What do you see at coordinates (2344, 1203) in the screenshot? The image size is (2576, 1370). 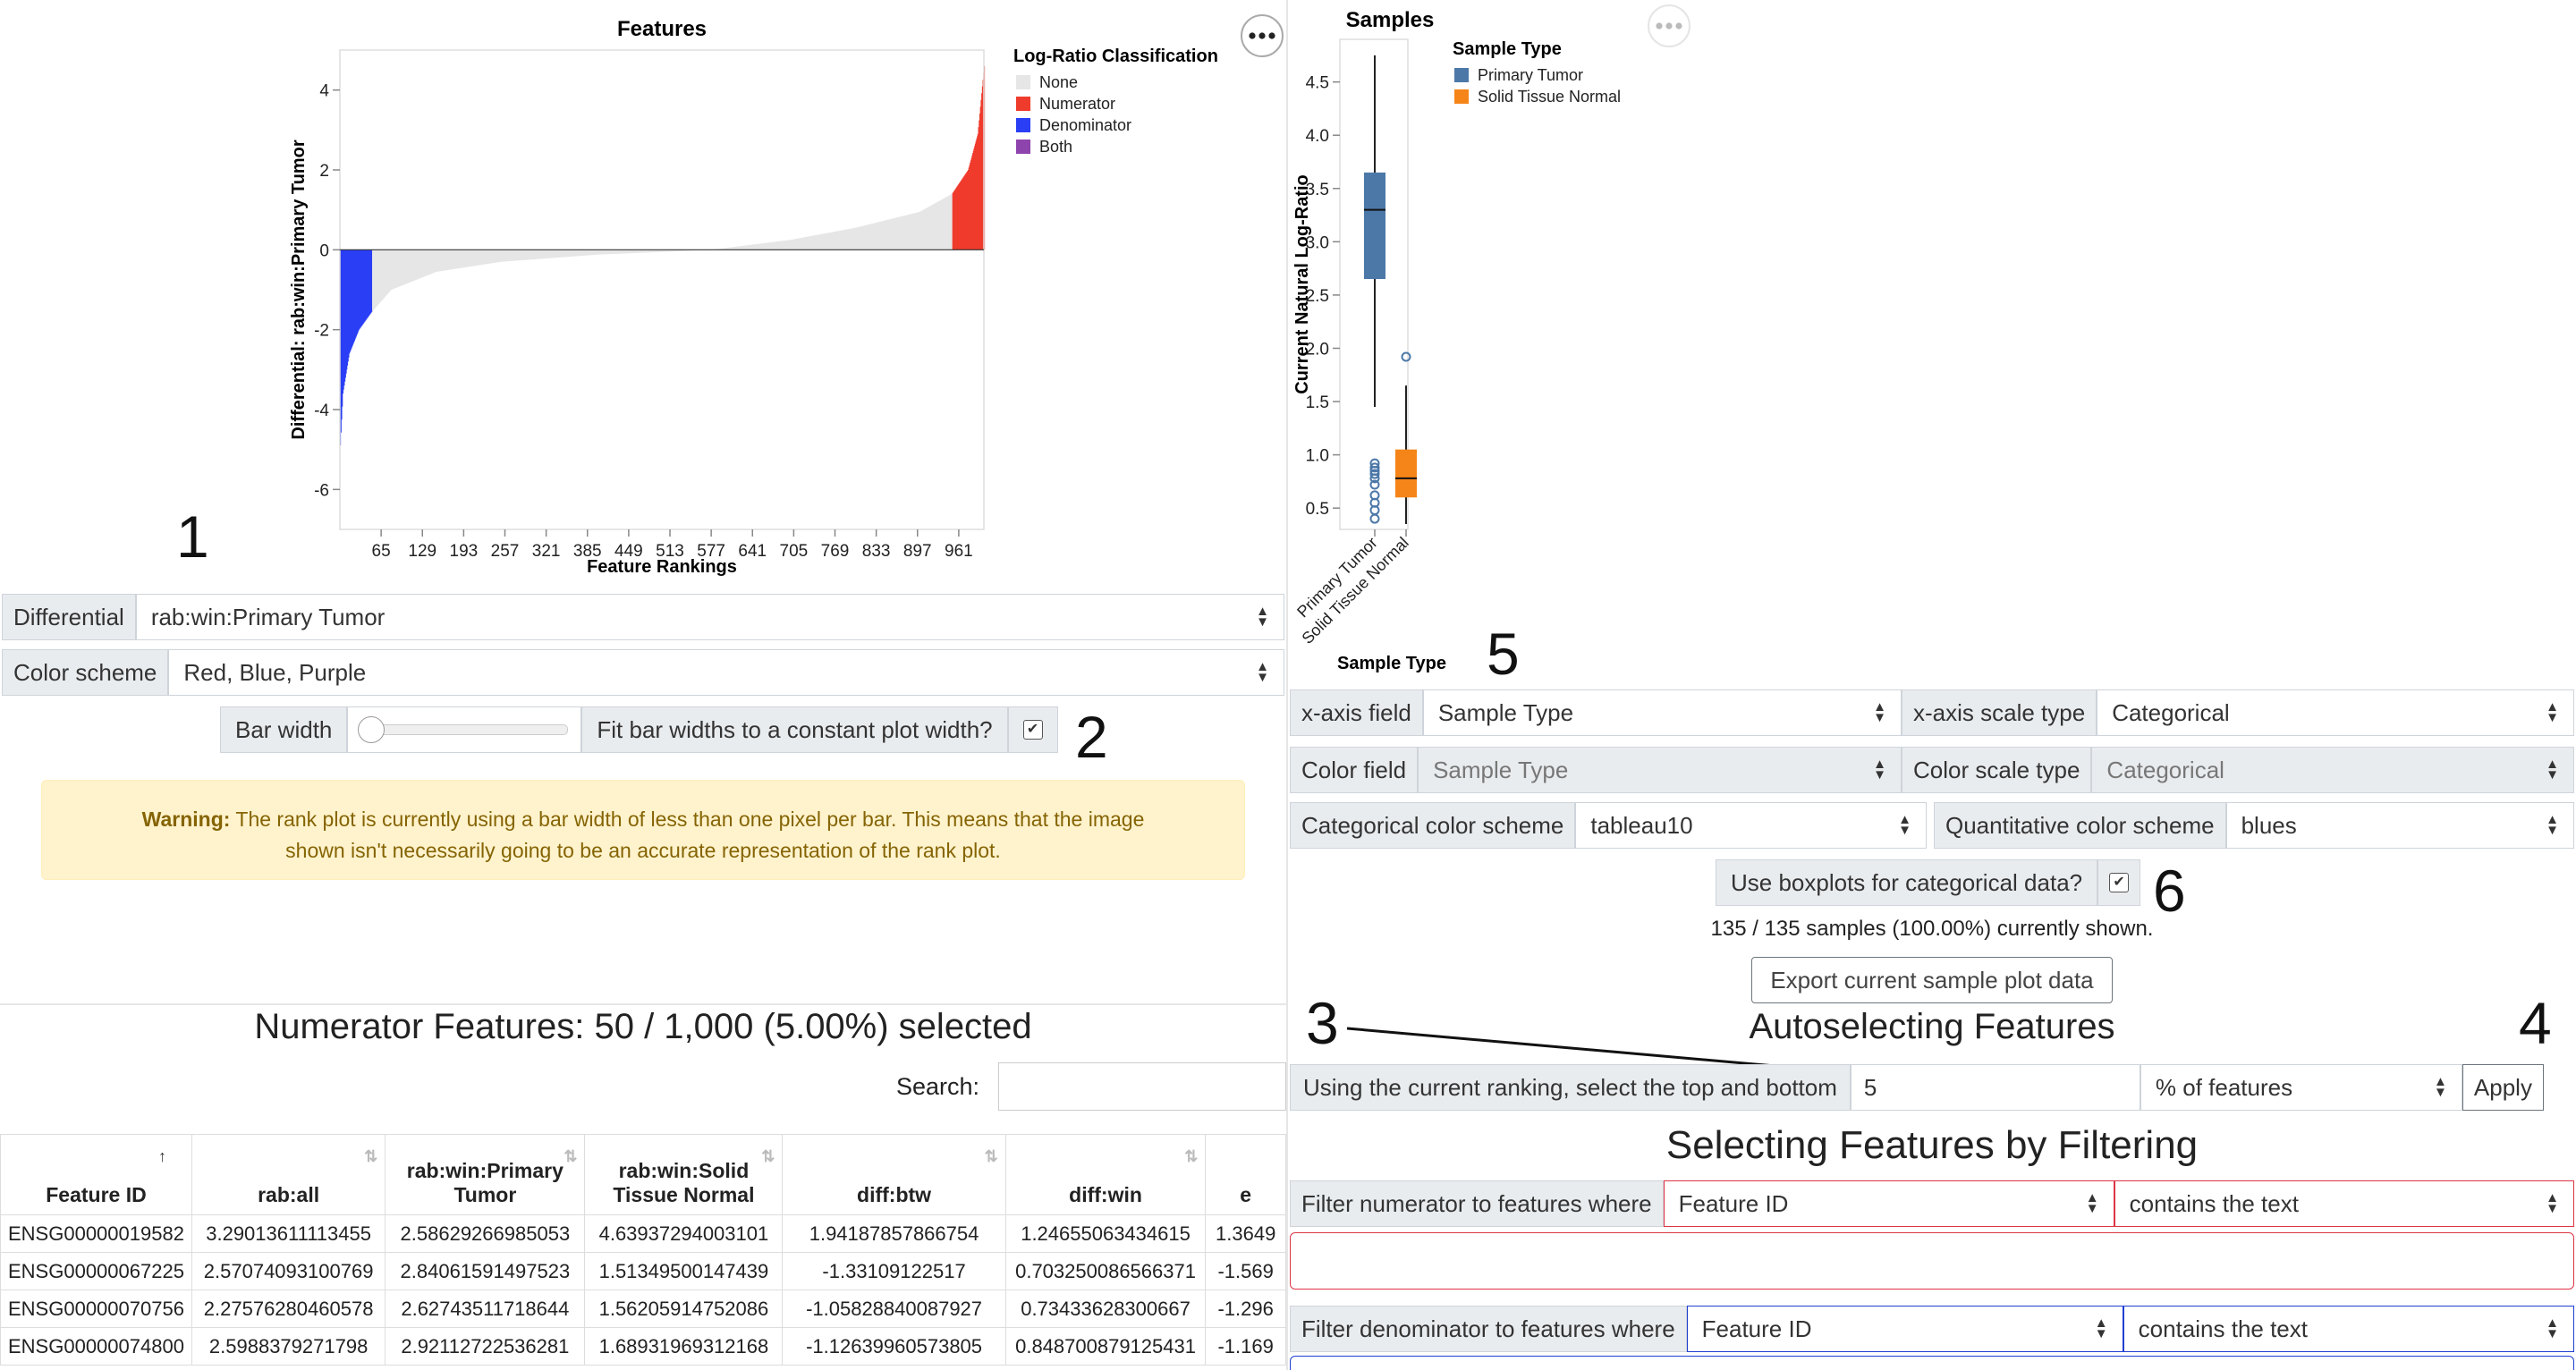 I see `numerator-filter-operator-select: contains the text ▲ ▼` at bounding box center [2344, 1203].